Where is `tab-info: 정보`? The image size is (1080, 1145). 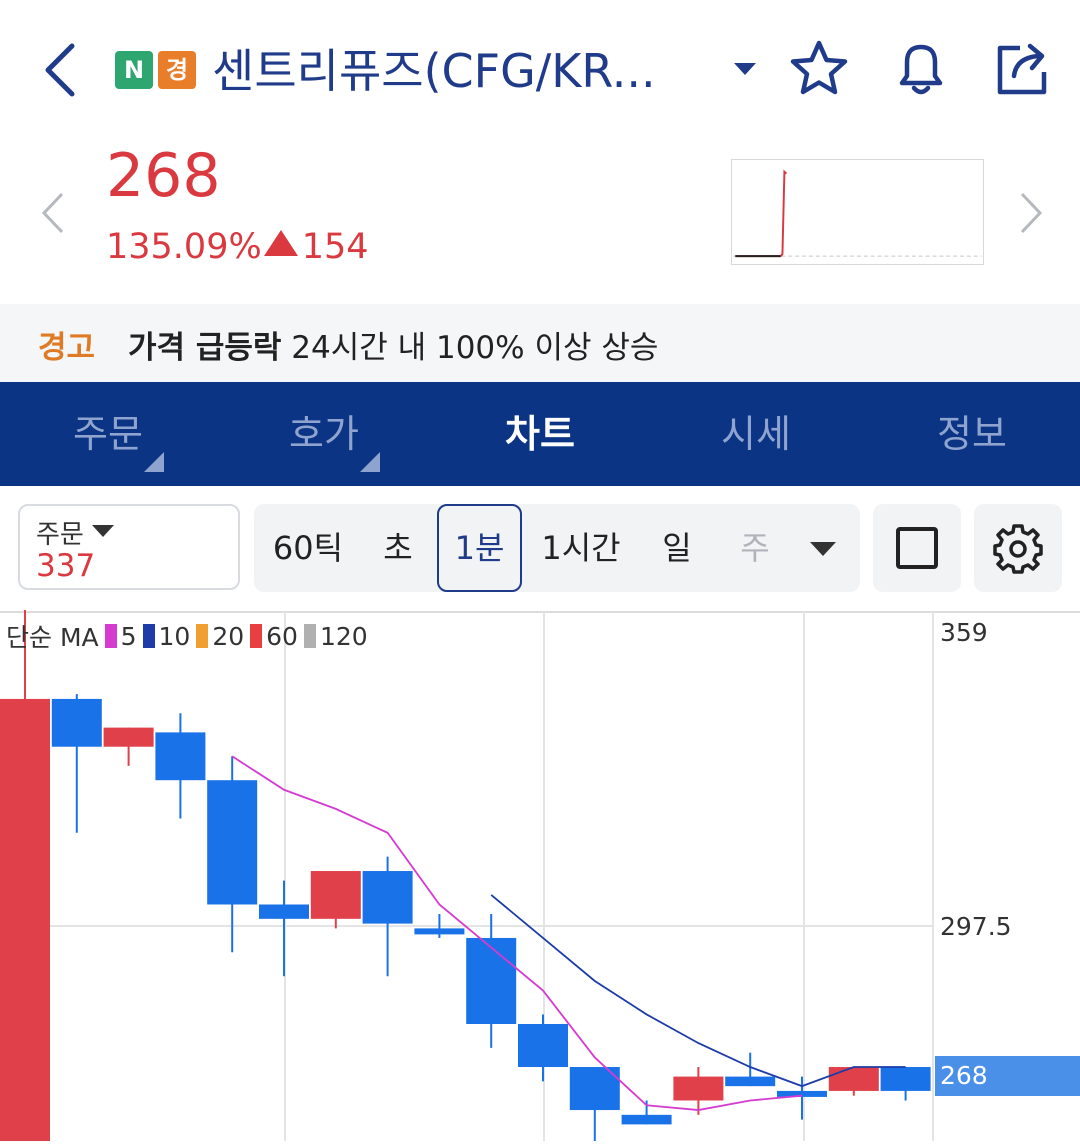 tab-info: 정보 is located at coordinates (972, 434).